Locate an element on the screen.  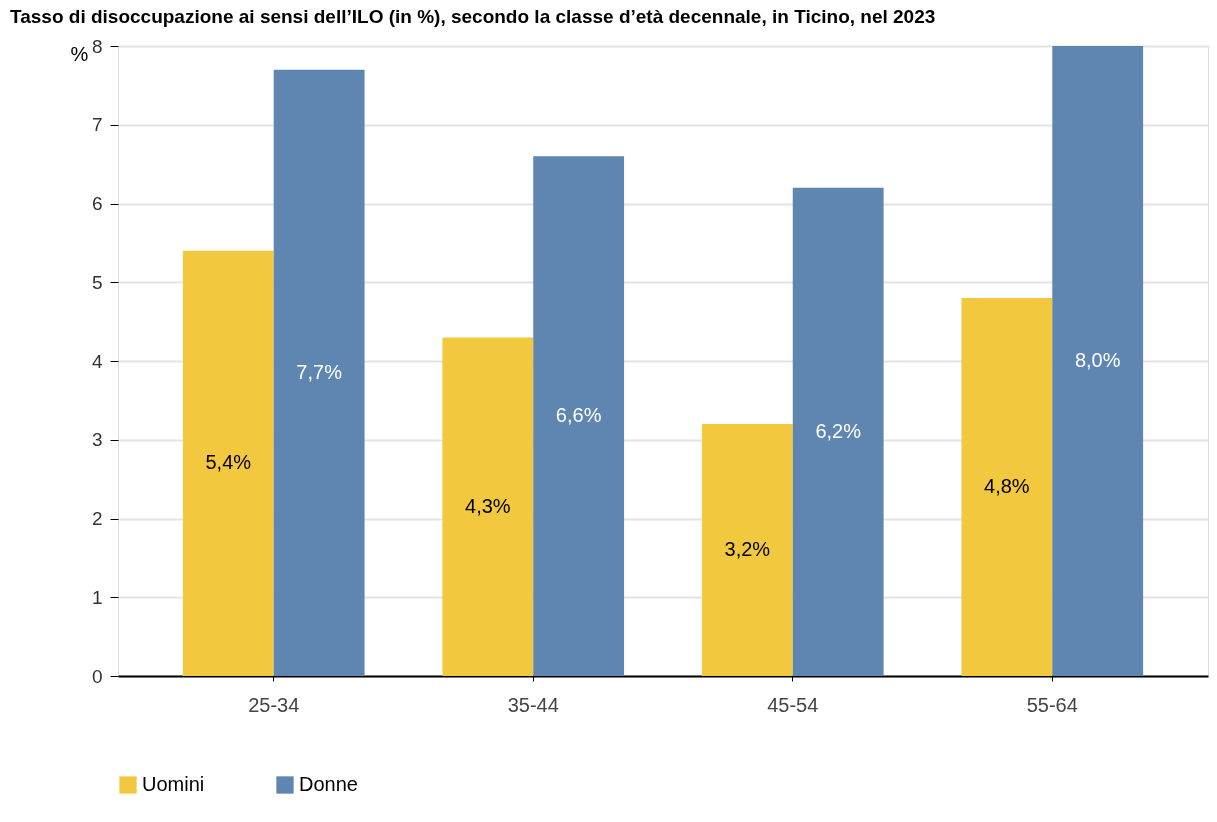
y-tick-label: 4 is located at coordinates (97, 361).